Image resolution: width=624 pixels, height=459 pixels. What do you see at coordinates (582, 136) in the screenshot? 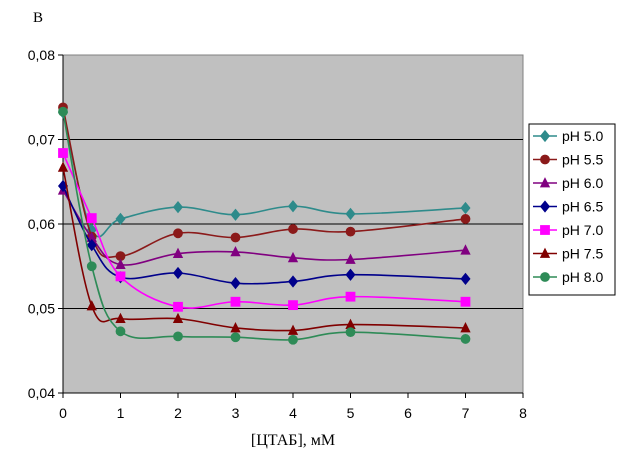
I see `legend-label: pH 5.0` at bounding box center [582, 136].